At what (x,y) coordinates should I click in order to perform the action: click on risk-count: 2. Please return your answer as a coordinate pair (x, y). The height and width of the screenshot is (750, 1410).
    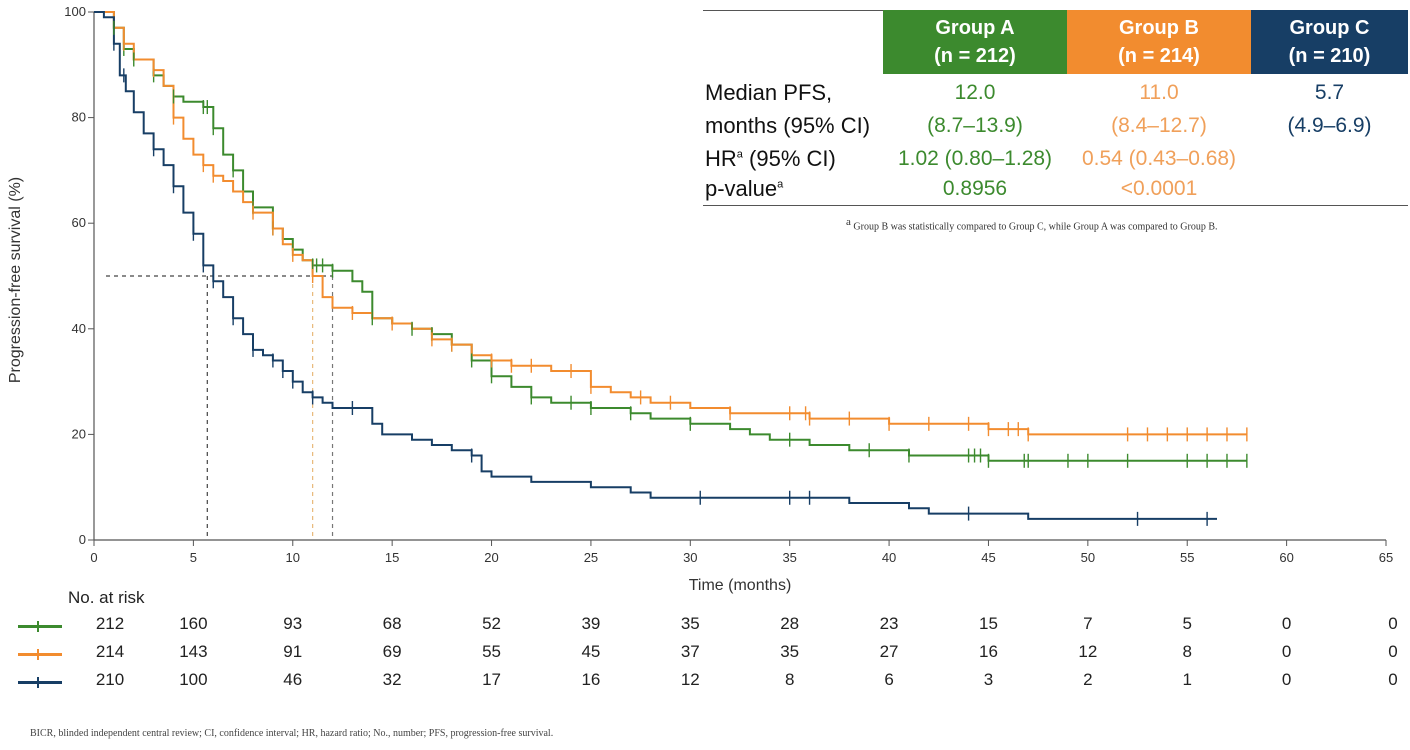
    Looking at the image, I should click on (1088, 679).